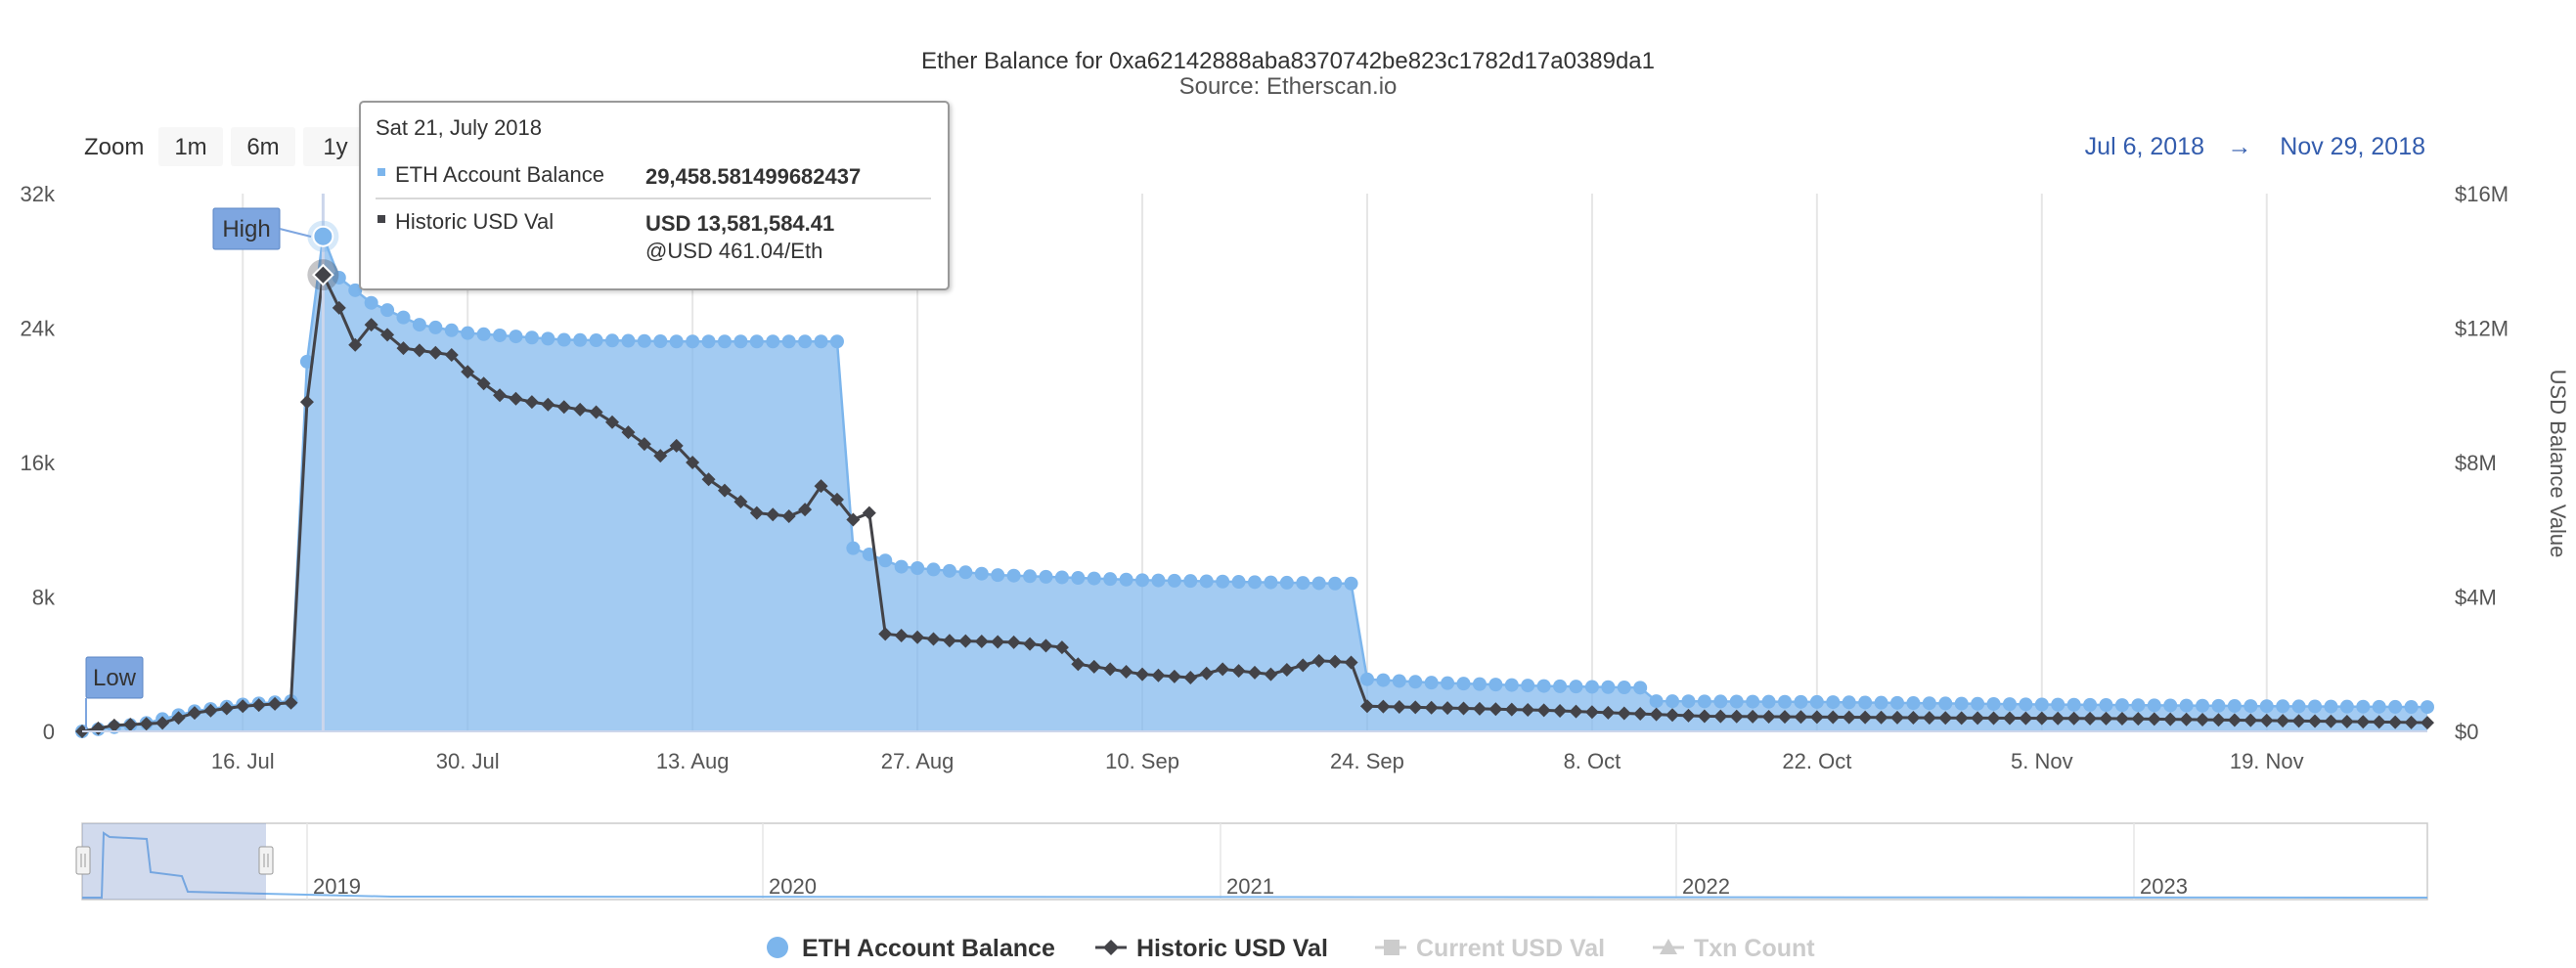 Image resolution: width=2576 pixels, height=968 pixels. Describe the element at coordinates (335, 146) in the screenshot. I see `zoom-1y-button: 1y` at that location.